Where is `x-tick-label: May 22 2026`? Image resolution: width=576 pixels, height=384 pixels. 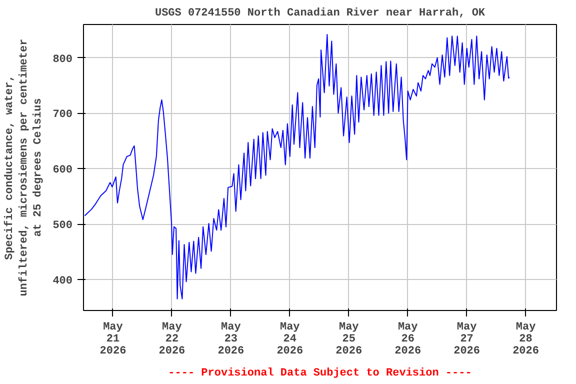
x-tick-label: May 22 2026 is located at coordinates (172, 340).